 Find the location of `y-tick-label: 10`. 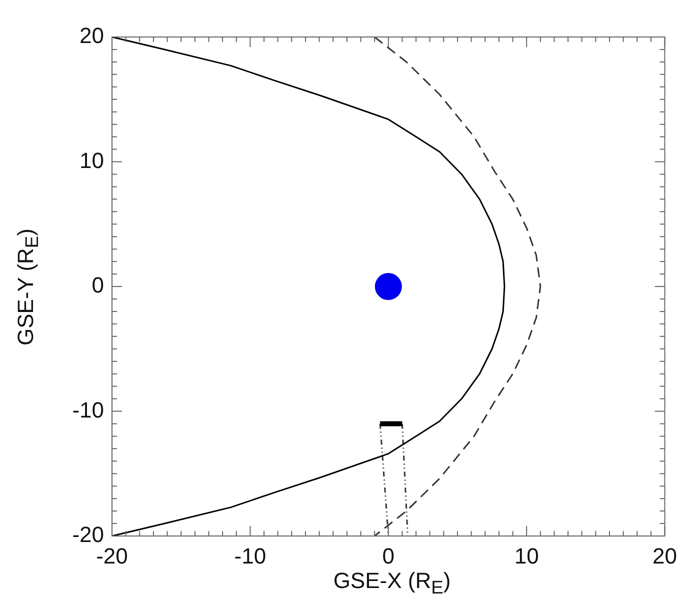

y-tick-label: 10 is located at coordinates (92, 160).